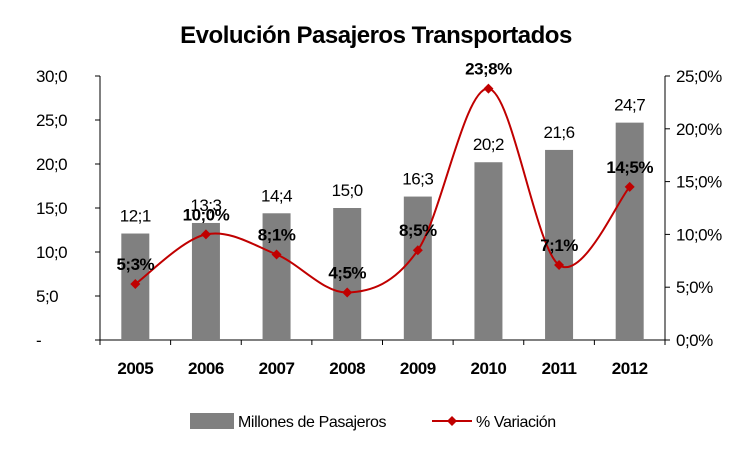 This screenshot has width=752, height=451. I want to click on y-left-tick-label: -, so click(38, 340).